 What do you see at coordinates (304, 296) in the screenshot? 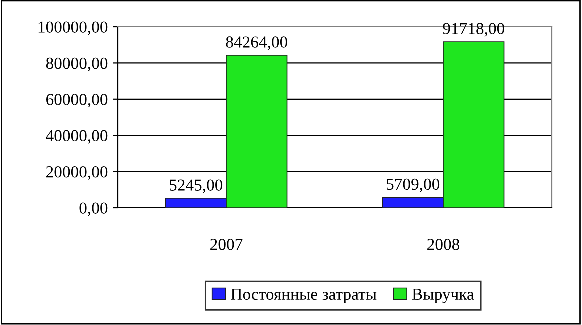
I see `legend-label: Постоянные затраты` at bounding box center [304, 296].